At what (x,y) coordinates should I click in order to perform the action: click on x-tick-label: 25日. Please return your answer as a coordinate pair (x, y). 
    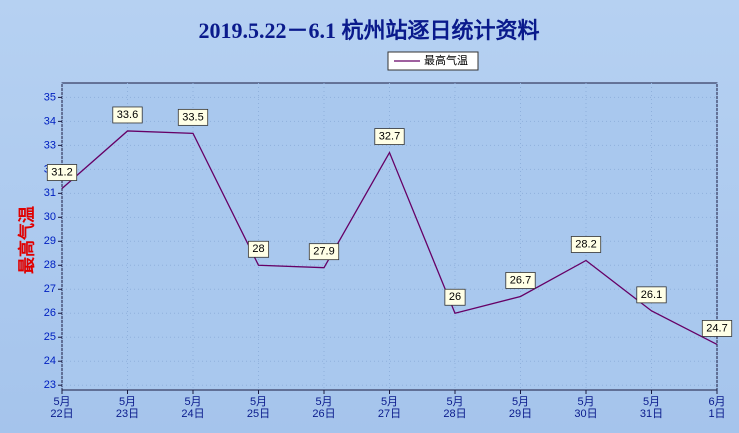
    Looking at the image, I should click on (258, 414).